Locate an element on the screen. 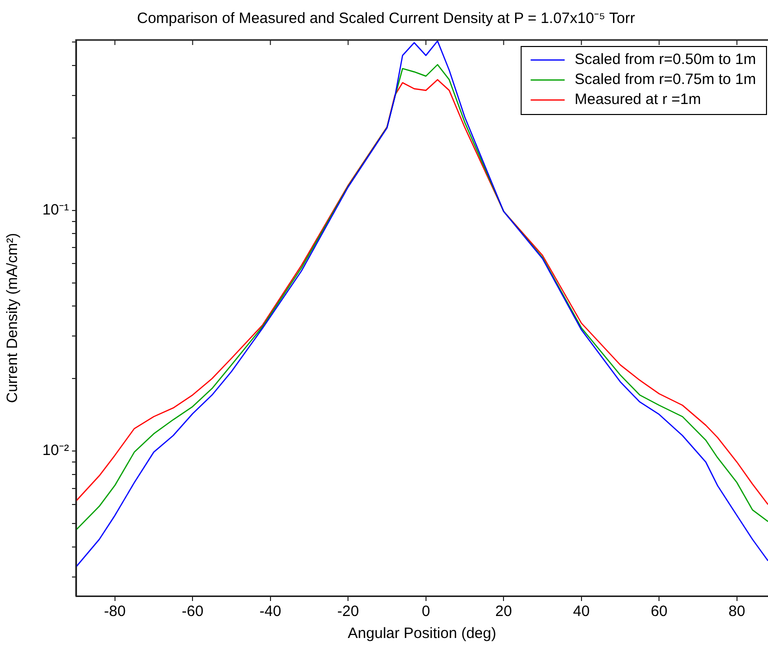 The width and height of the screenshot is (768, 647). legend-label: Measured at r =1m is located at coordinates (637, 99).